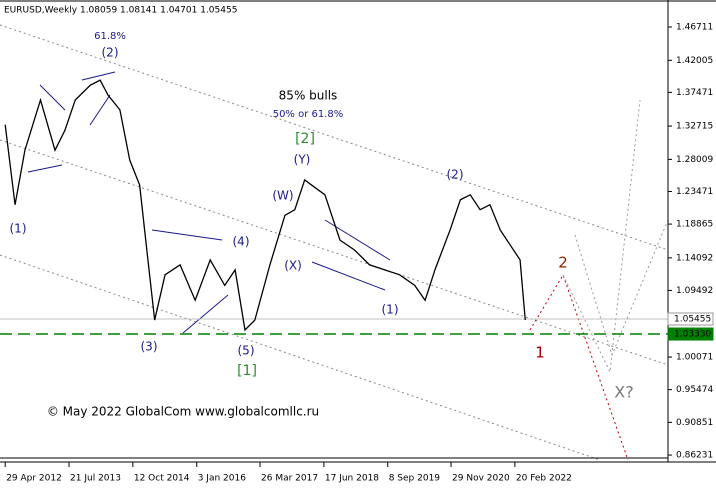  Describe the element at coordinates (415, 479) in the screenshot. I see `x-tick-label: 8 Sep 2019` at that location.